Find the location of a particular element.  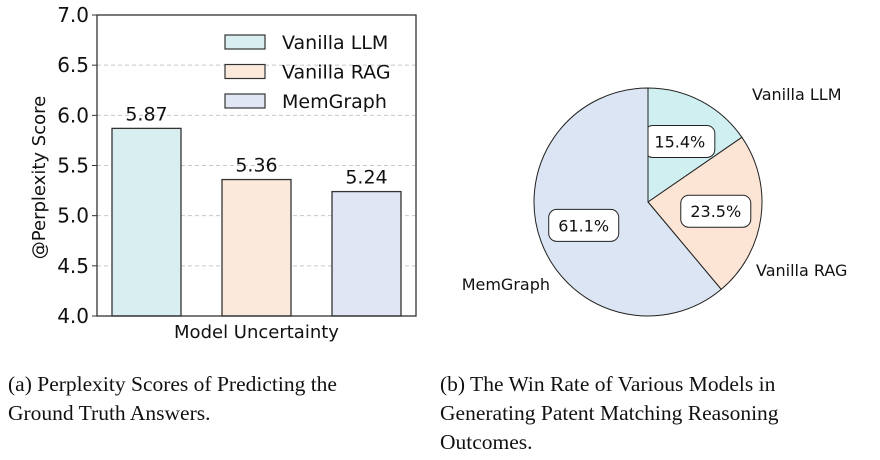

y-tick-label: 5.0 is located at coordinates (73, 216).